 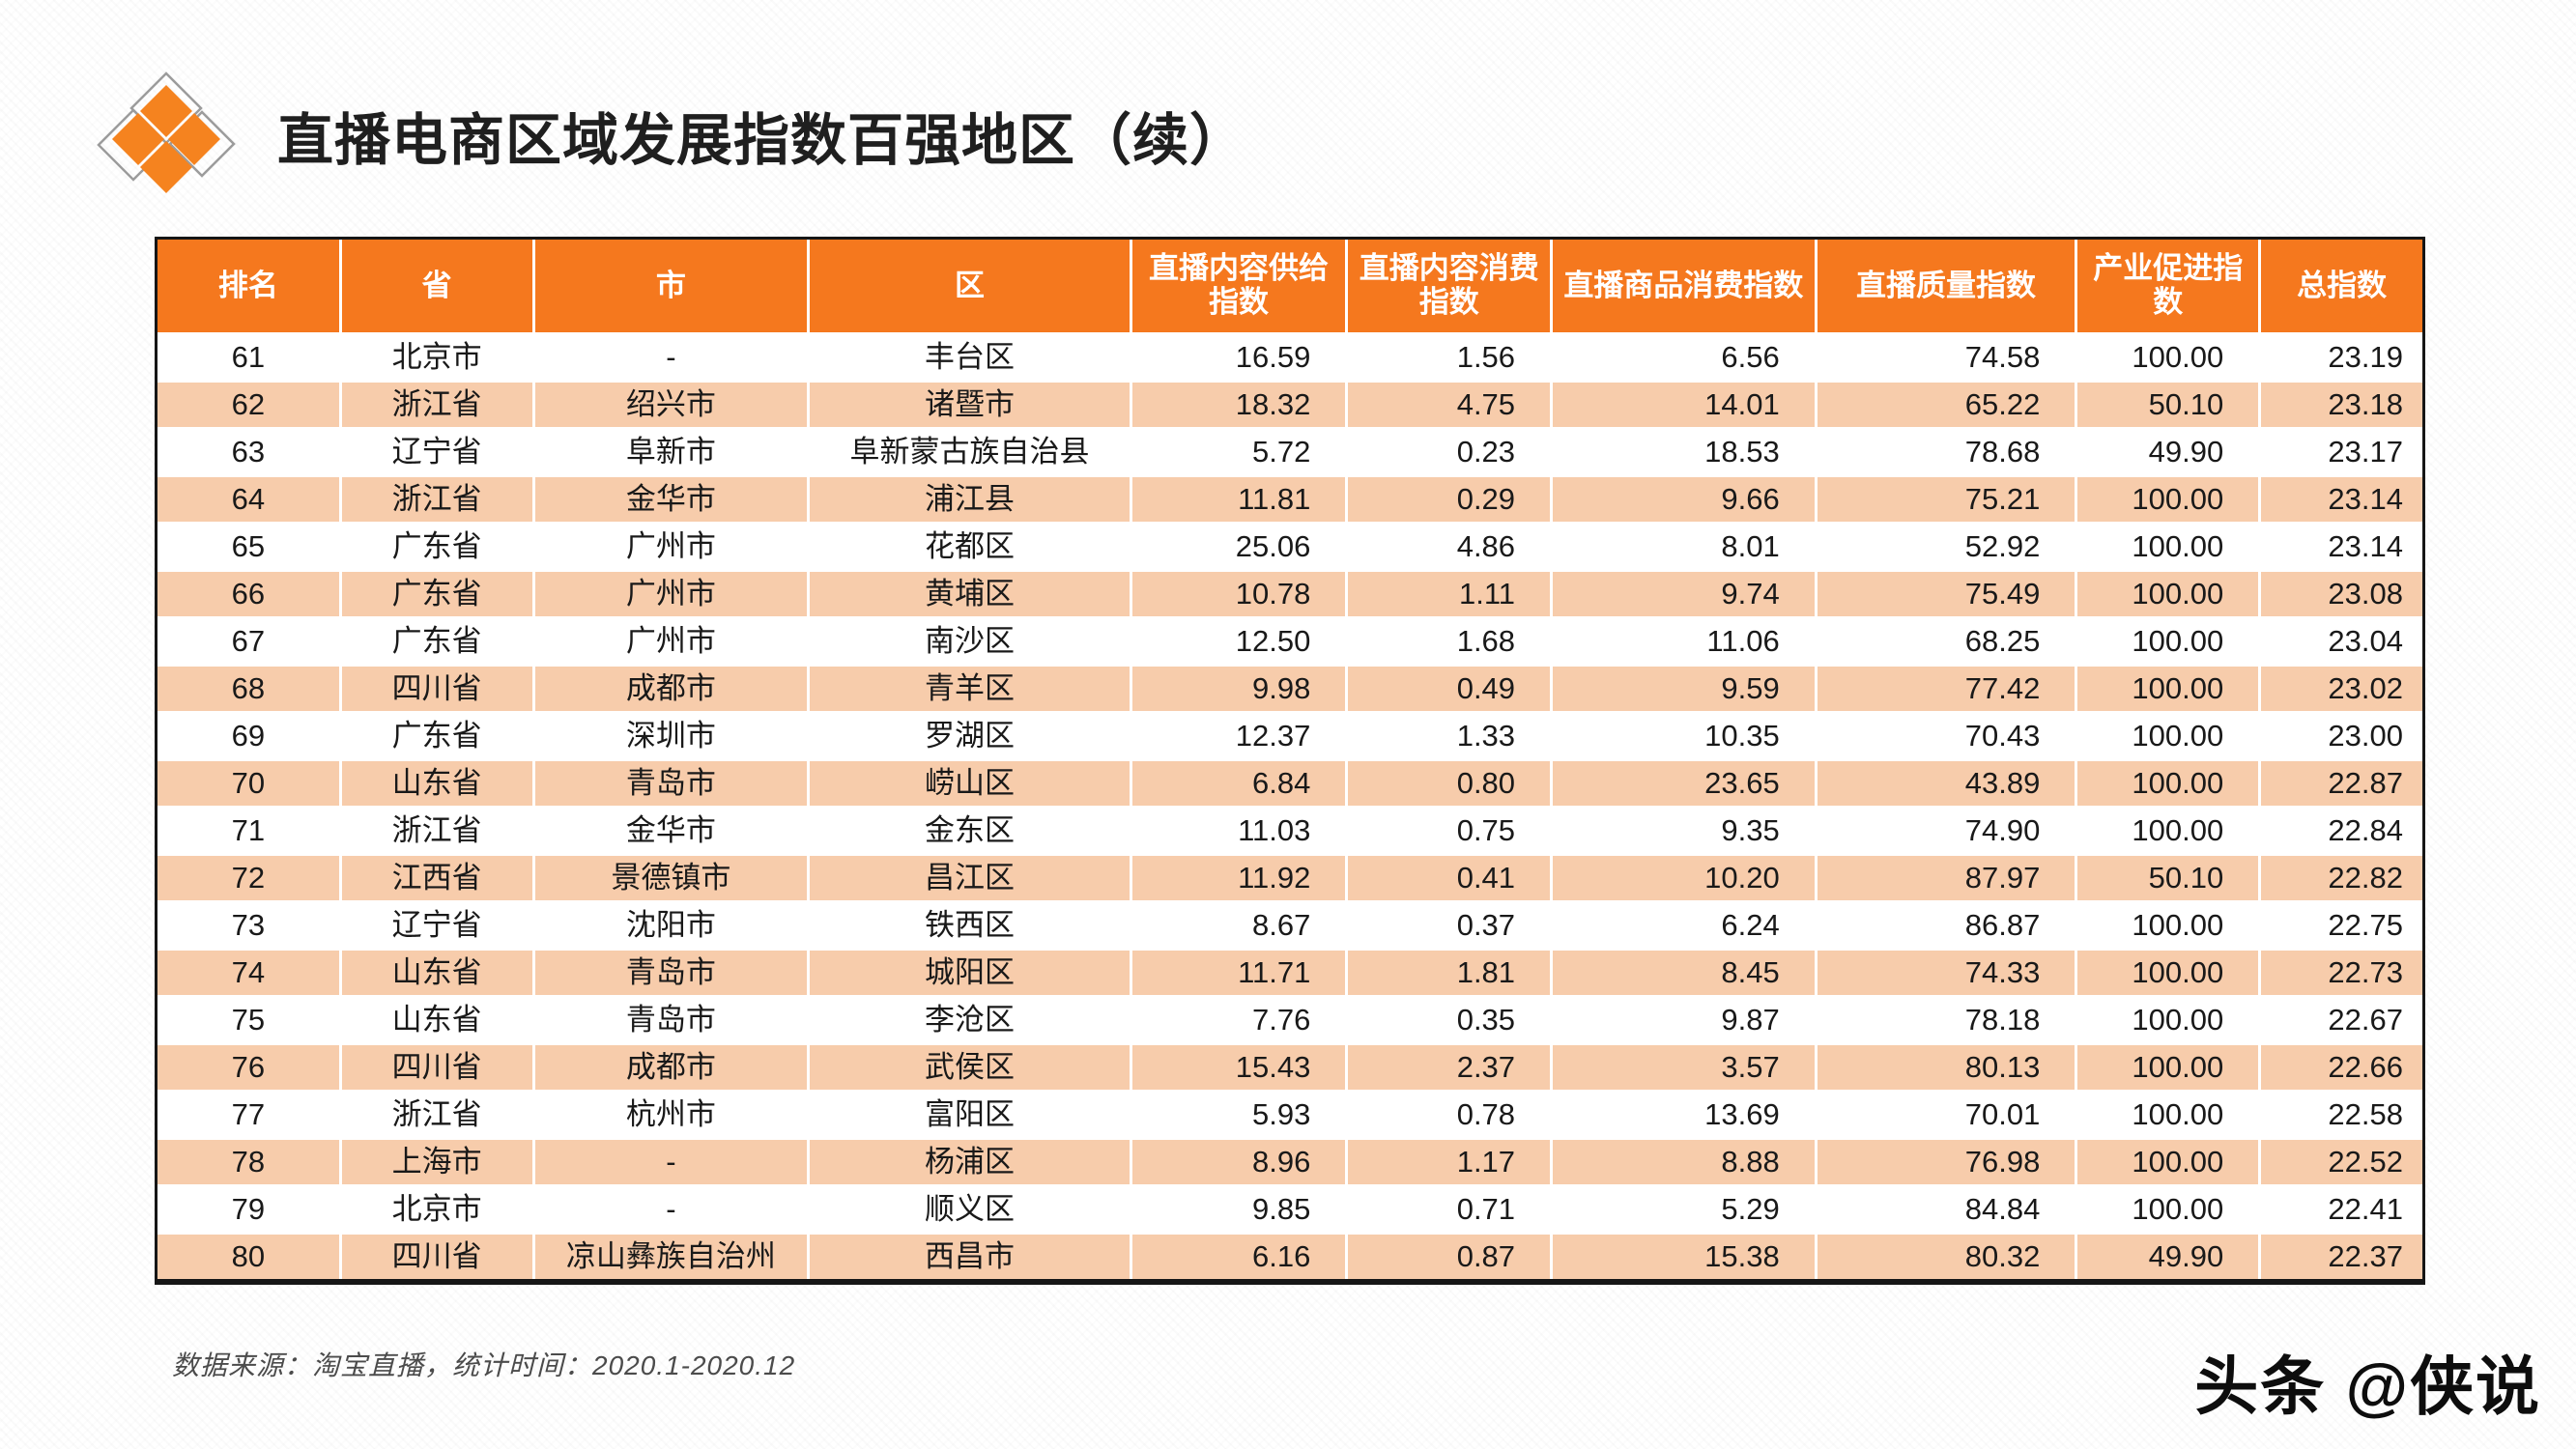 What do you see at coordinates (437, 878) in the screenshot?
I see `cell-province: 江西省` at bounding box center [437, 878].